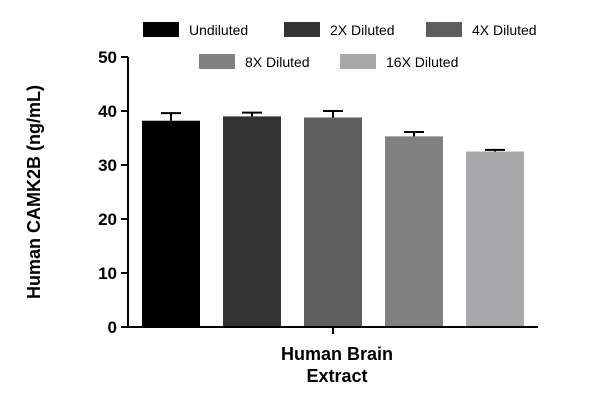  I want to click on y-axis-title: Human CAMK2B (ng/mL), so click(34, 192).